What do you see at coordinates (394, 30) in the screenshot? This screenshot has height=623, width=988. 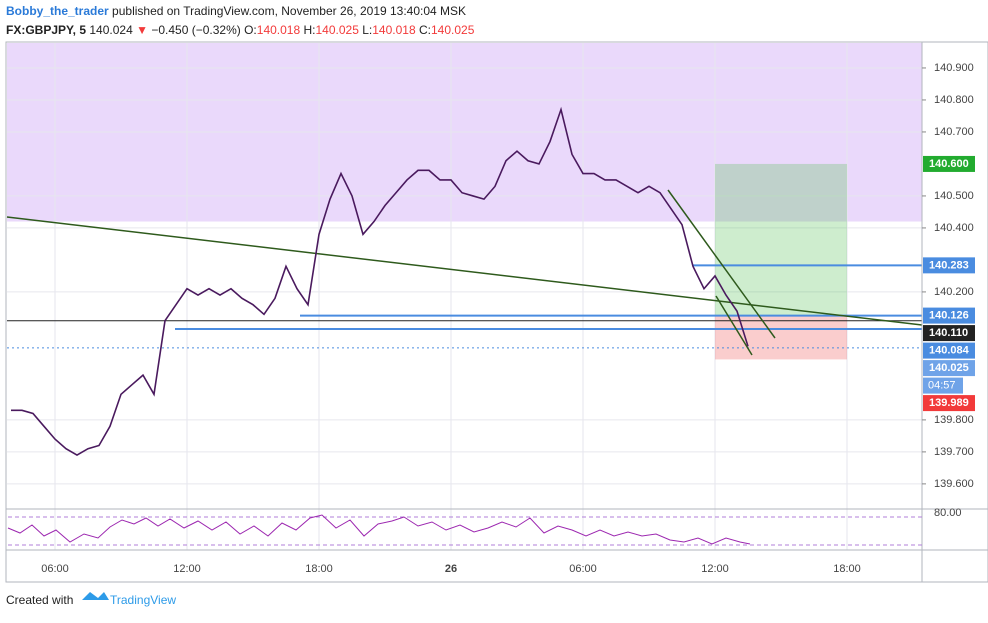 I see `low: 140.018` at bounding box center [394, 30].